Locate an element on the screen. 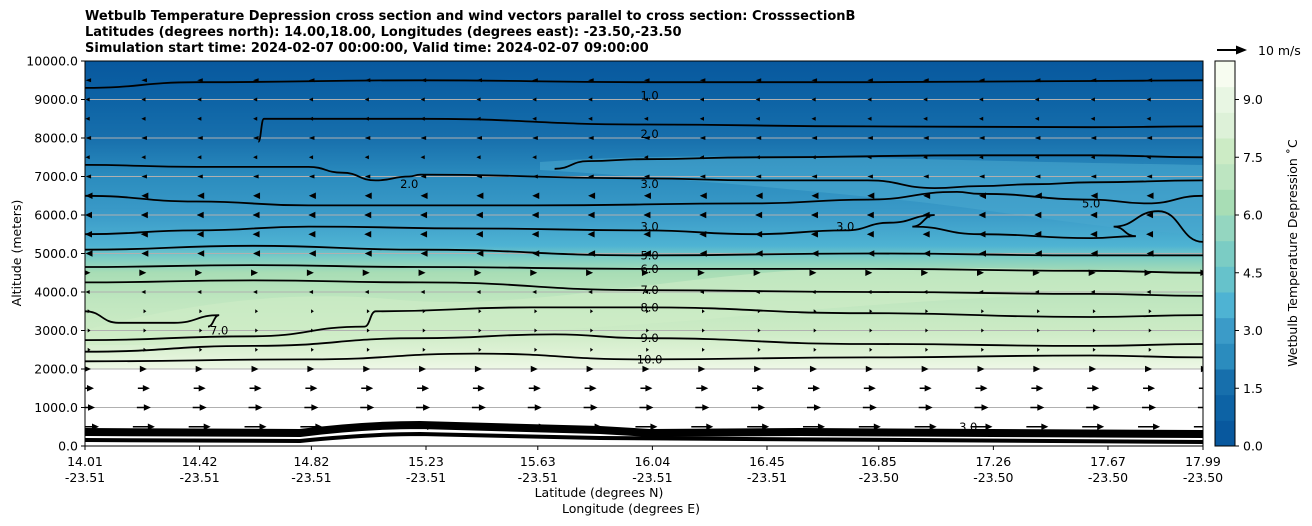 This screenshot has width=1312, height=526. contour-label: 3.0 is located at coordinates (649, 227).